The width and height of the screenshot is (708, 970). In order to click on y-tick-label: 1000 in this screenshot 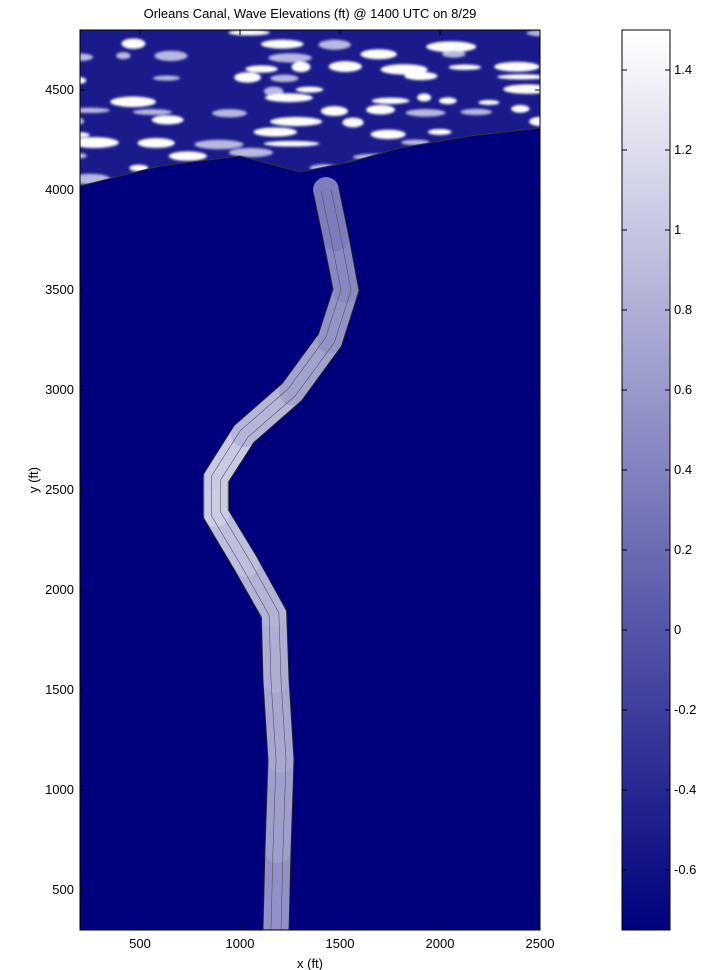, I will do `click(59, 789)`.